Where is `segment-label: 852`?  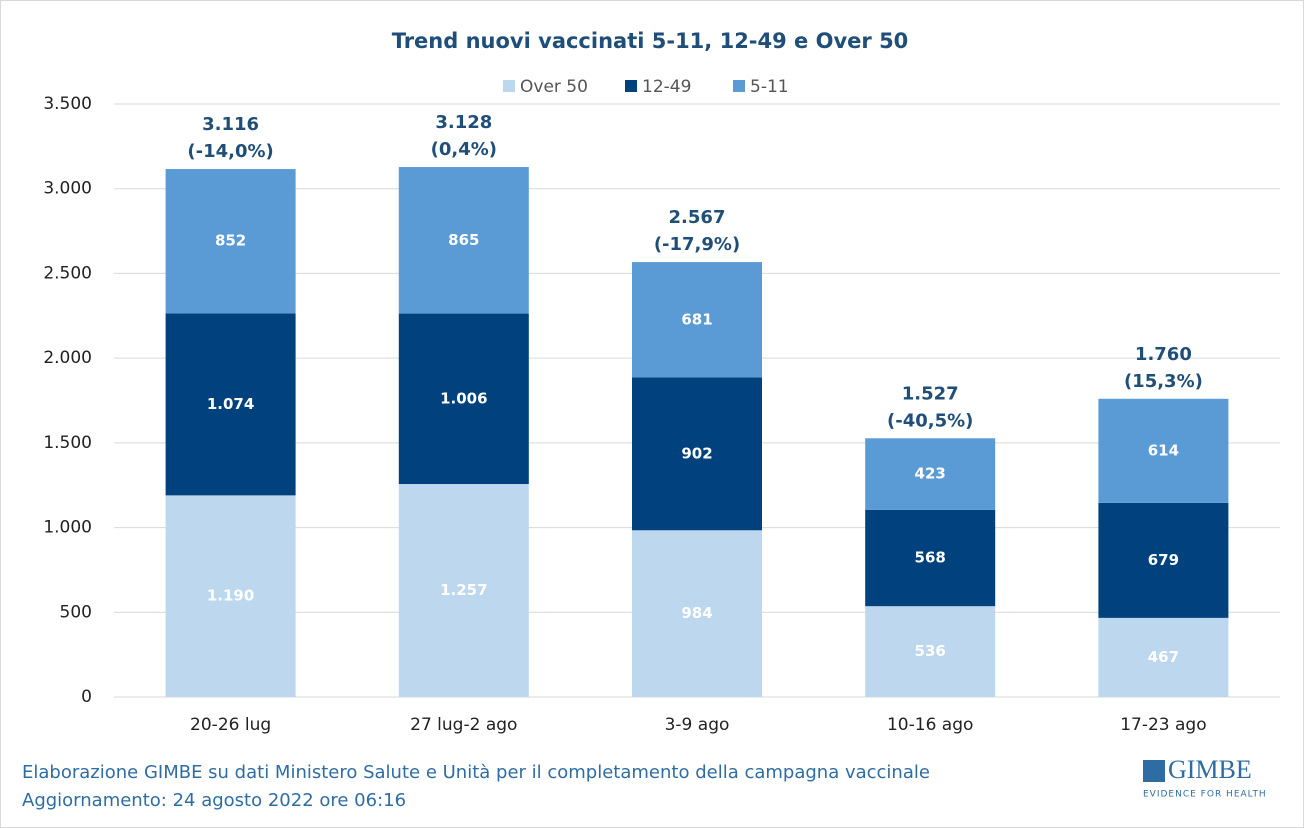 segment-label: 852 is located at coordinates (230, 241).